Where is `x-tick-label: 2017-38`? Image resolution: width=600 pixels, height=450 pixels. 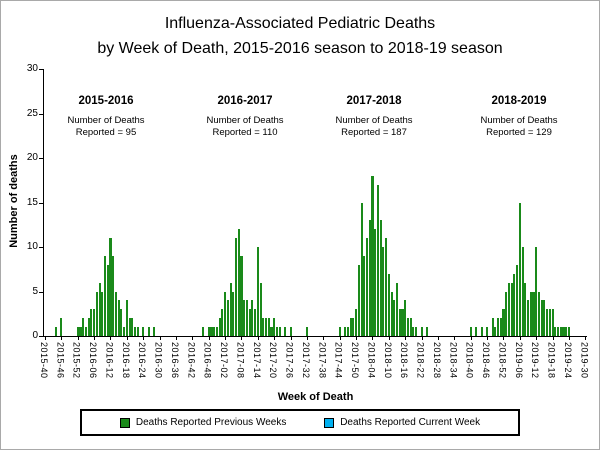
x-tick-label: 2017-38 is located at coordinates (322, 360).